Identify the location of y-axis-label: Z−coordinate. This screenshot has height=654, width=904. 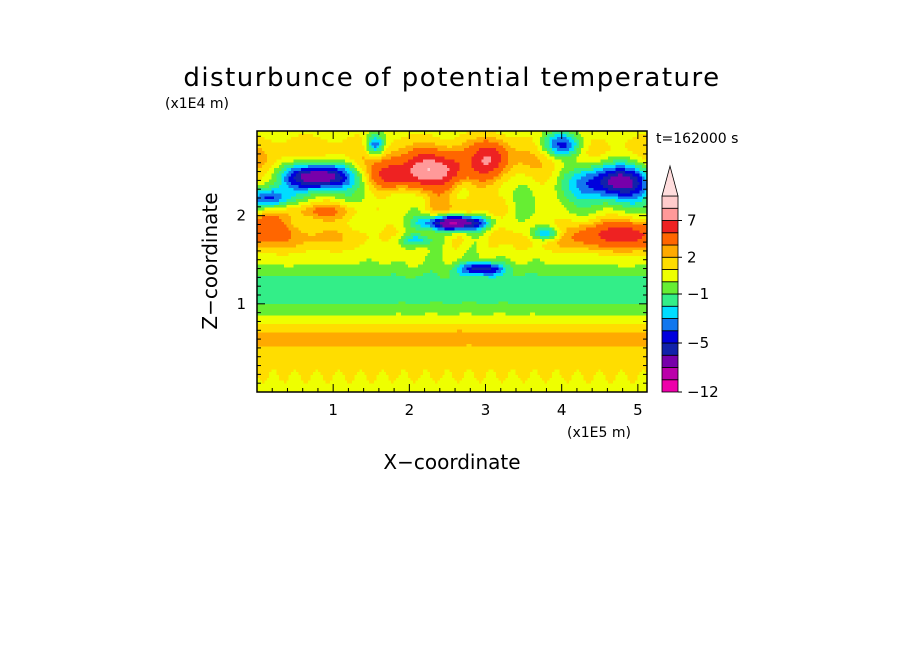
(210, 260).